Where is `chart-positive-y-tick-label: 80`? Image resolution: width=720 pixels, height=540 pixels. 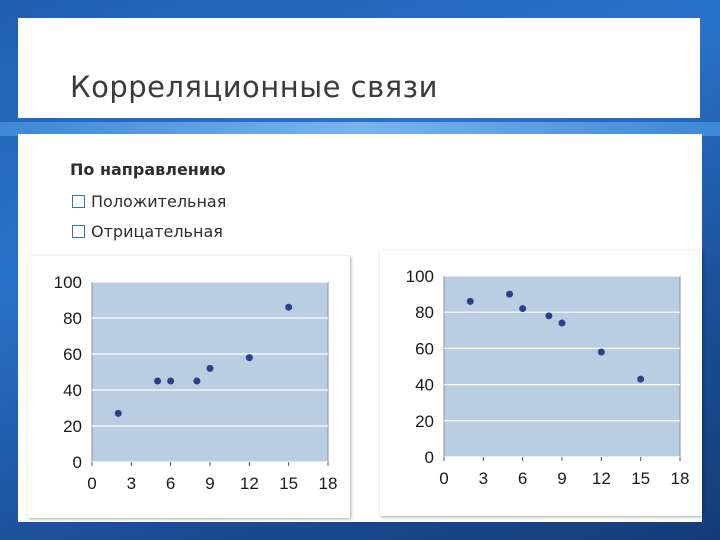
chart-positive-y-tick-label: 80 is located at coordinates (72, 318).